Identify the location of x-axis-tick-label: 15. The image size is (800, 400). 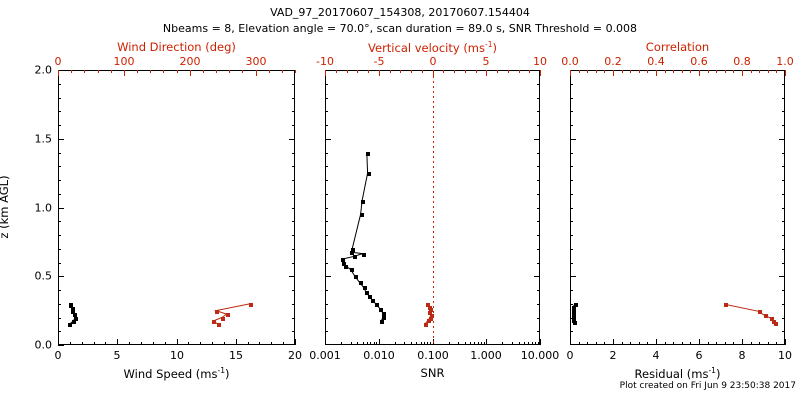
(236, 355).